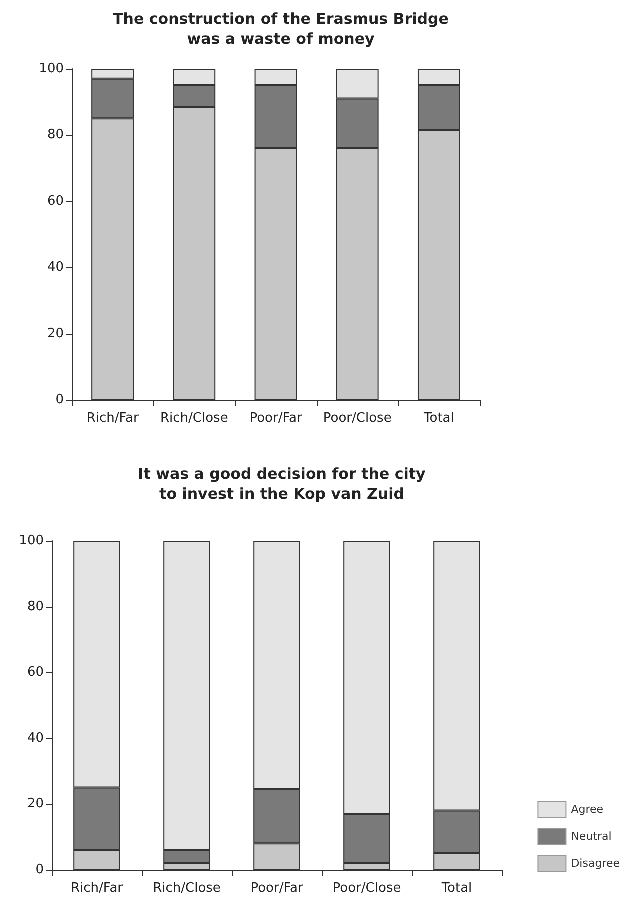 This screenshot has height=909, width=633. What do you see at coordinates (282, 484) in the screenshot?
I see `chart-title: It was a good decision for the city to invest in the Kop van Zuid` at bounding box center [282, 484].